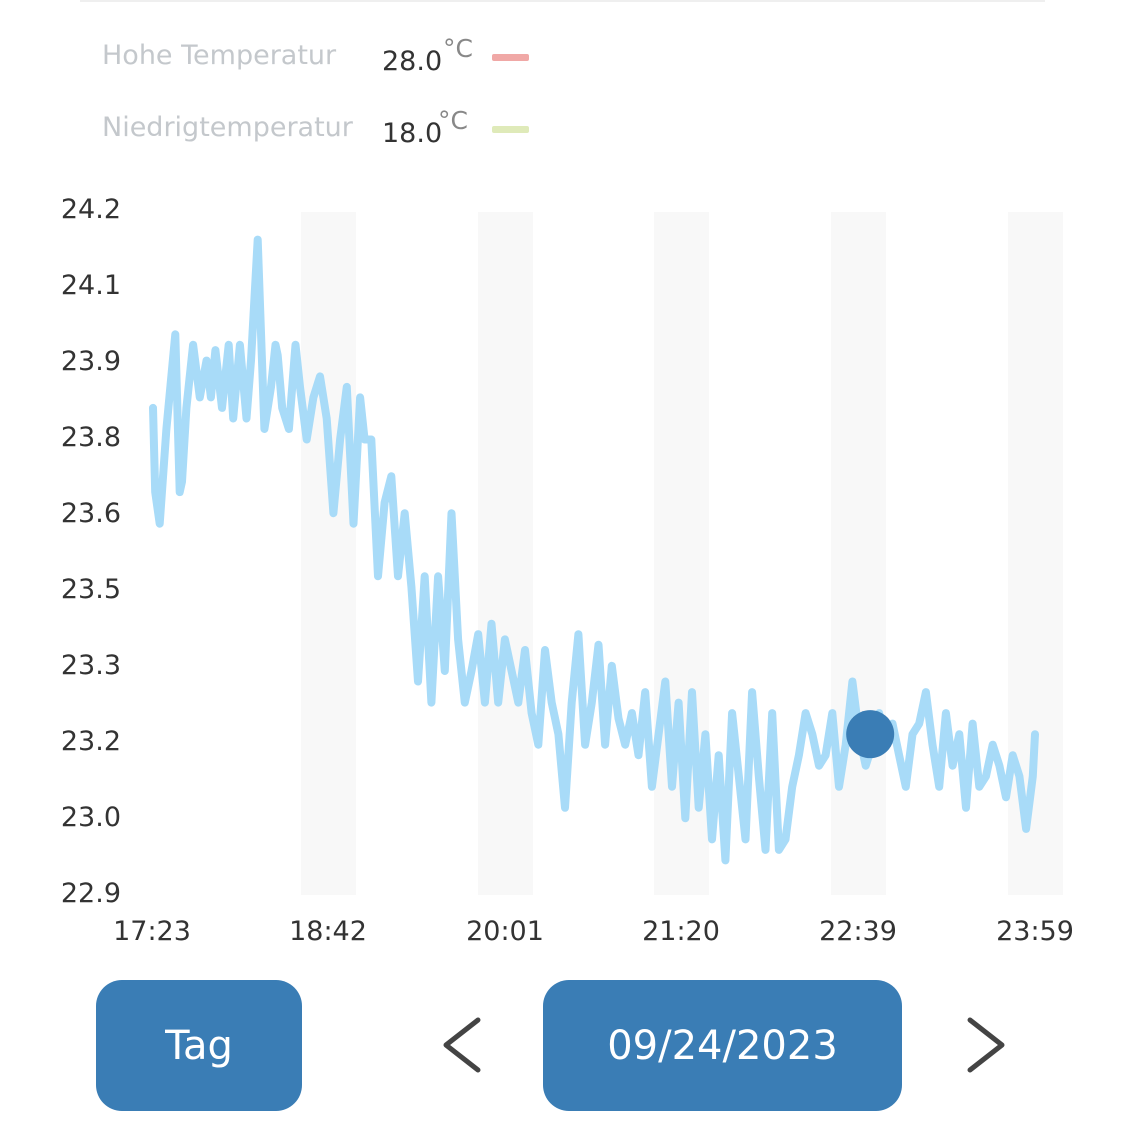 Image resolution: width=1125 pixels, height=1146 pixels. What do you see at coordinates (681, 931) in the screenshot?
I see `x-tick-label: 21:20` at bounding box center [681, 931].